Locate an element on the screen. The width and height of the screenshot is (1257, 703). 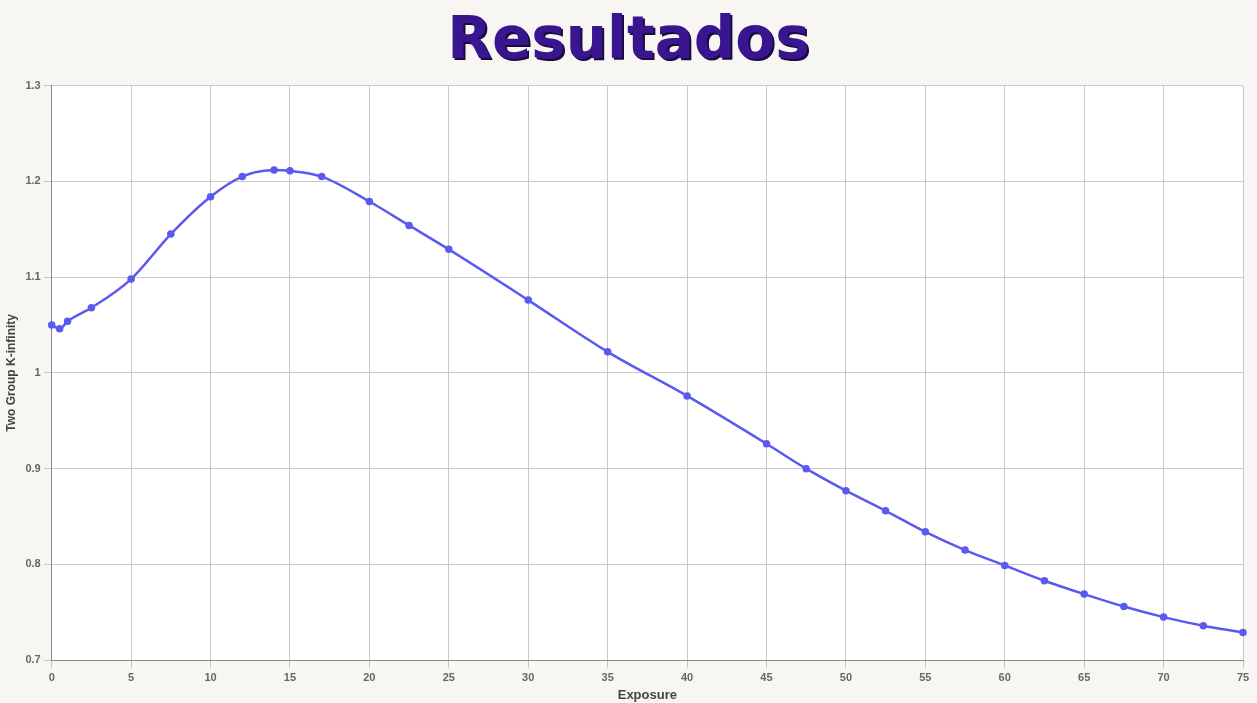
x-tick-label: 5 is located at coordinates (131, 676).